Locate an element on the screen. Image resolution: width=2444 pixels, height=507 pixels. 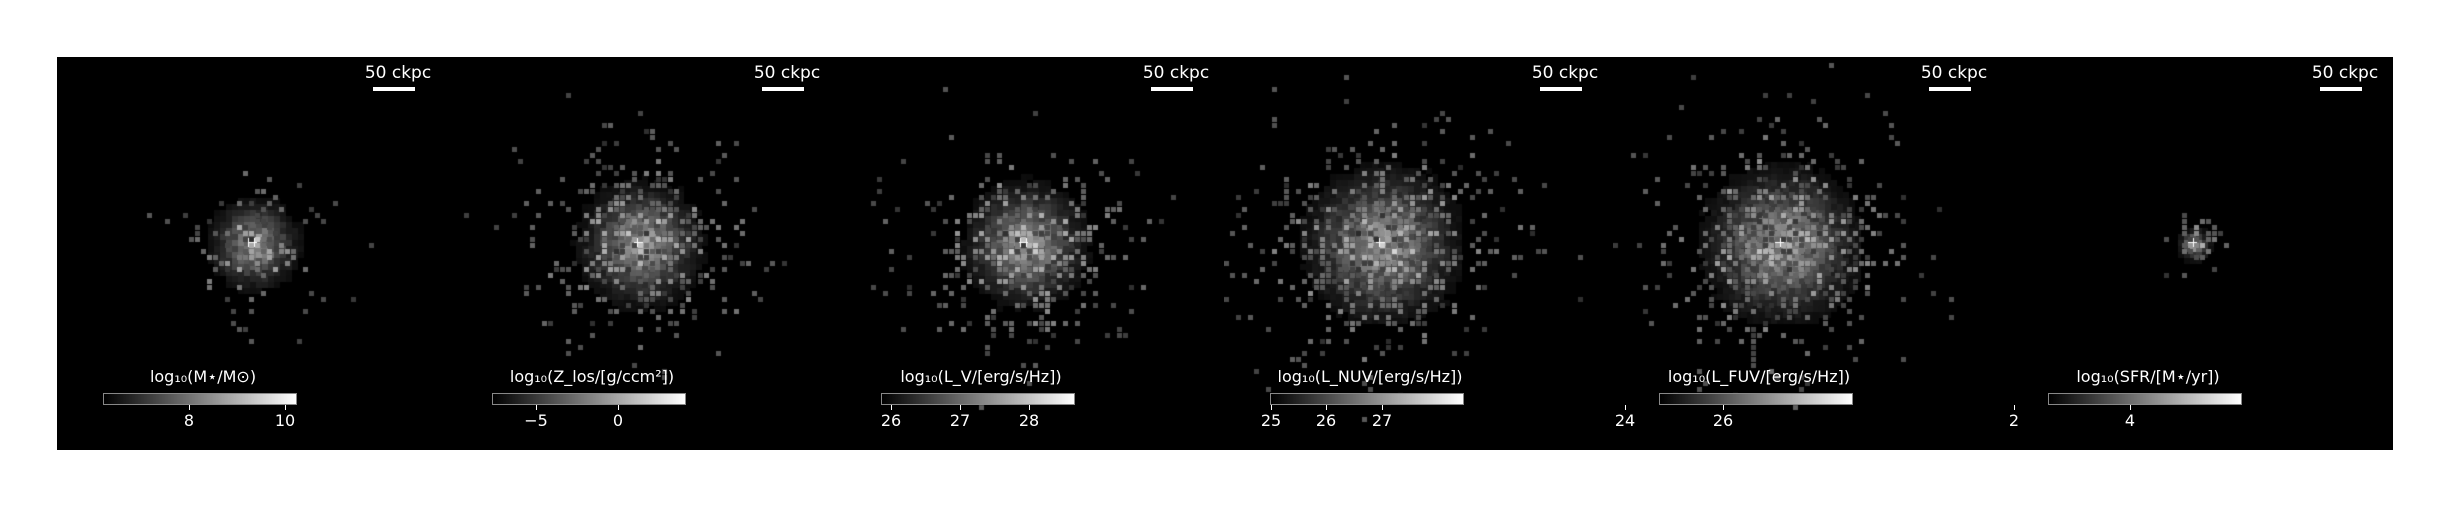
colorbar-tick-label: 8 is located at coordinates (189, 420).